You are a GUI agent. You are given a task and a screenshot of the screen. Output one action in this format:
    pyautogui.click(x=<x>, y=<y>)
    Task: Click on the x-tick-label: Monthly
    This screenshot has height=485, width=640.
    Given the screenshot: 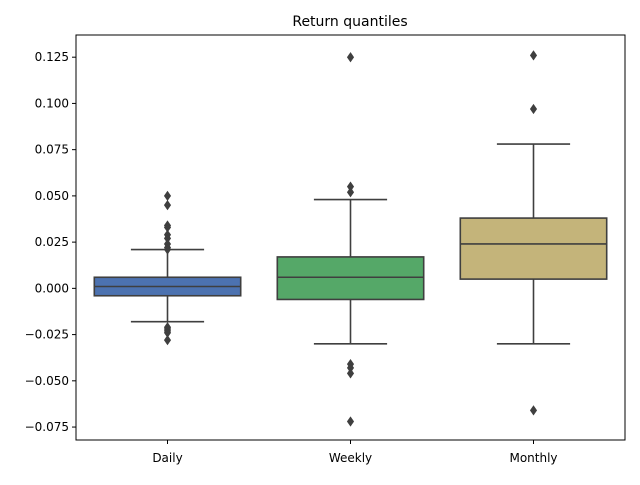 What is the action you would take?
    pyautogui.click(x=533, y=458)
    